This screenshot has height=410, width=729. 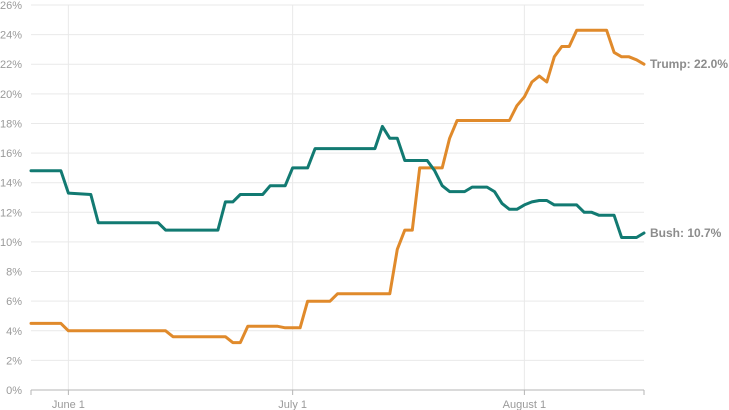 I want to click on x-tick-label: July 1, so click(x=292, y=404).